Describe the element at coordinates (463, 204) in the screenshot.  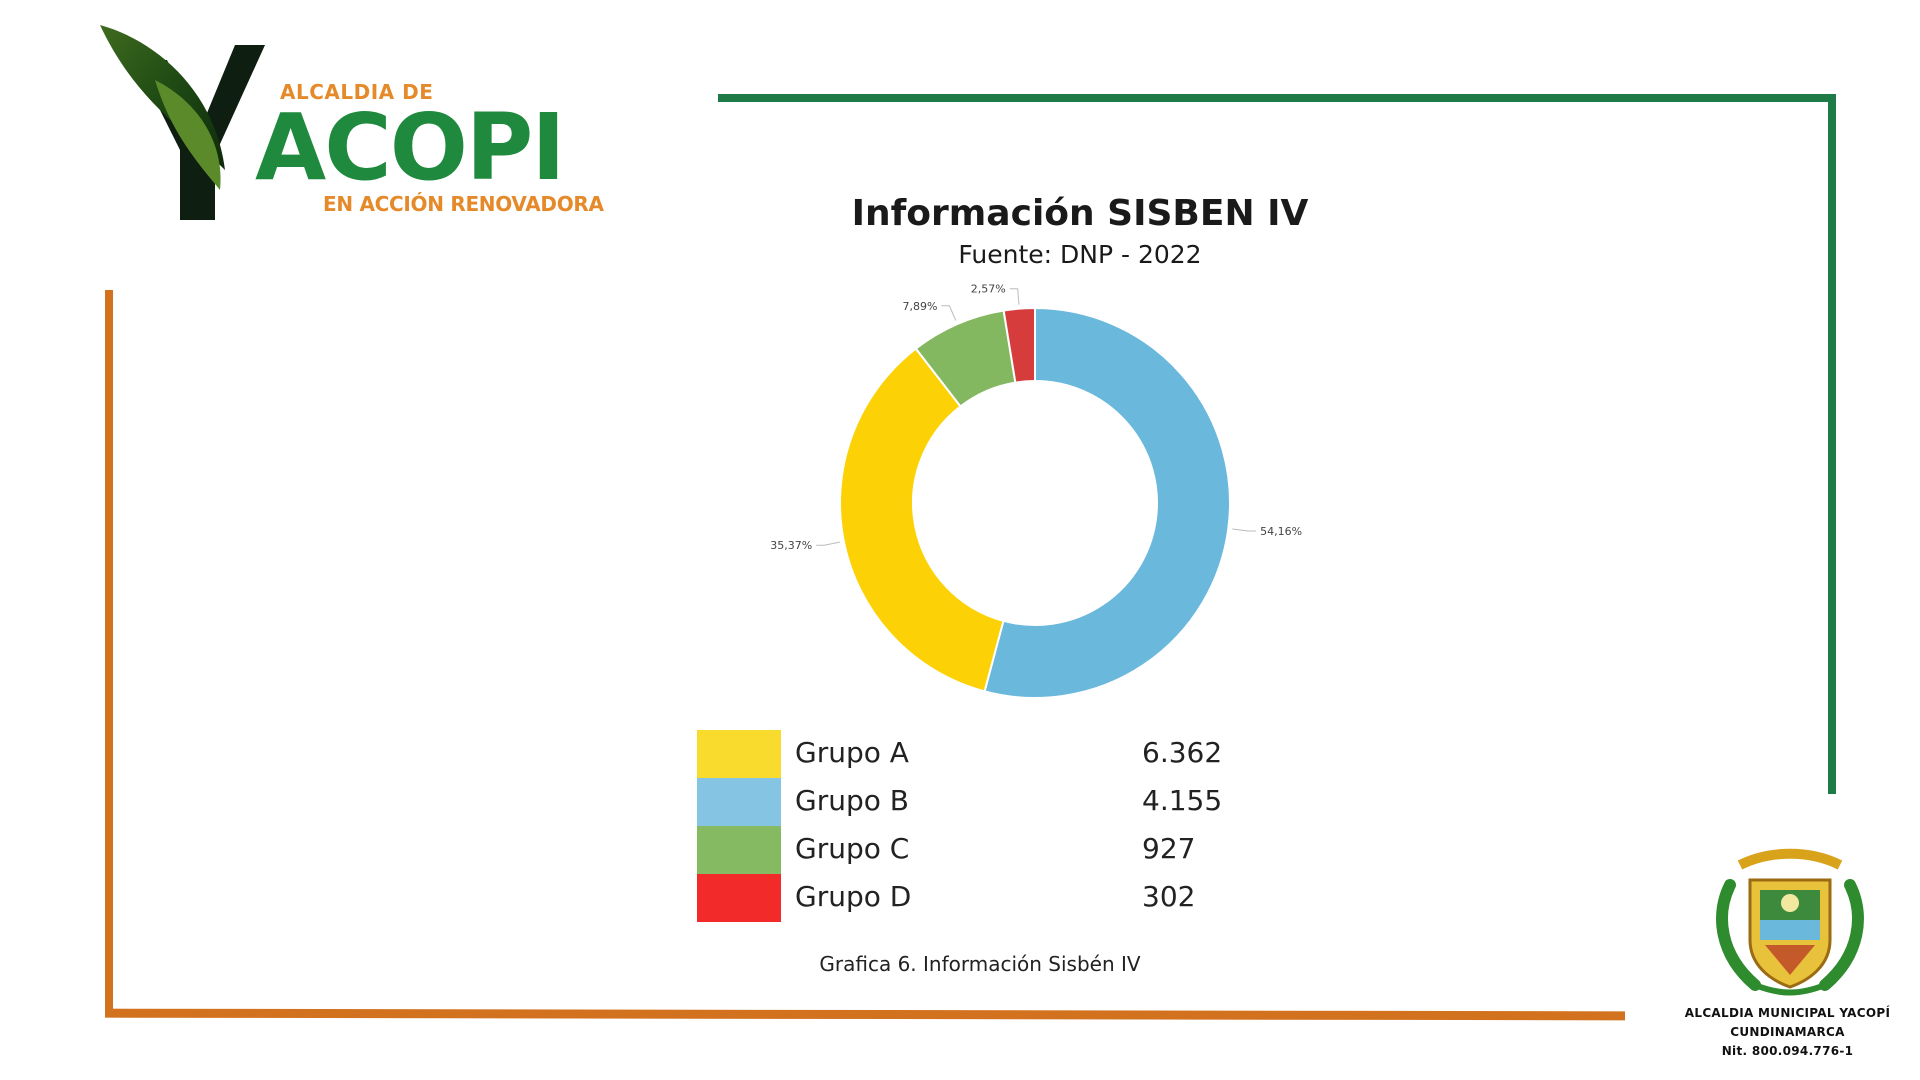
I see `logo-text-slogan: EN ACCIÓN RENOVADORA` at that location.